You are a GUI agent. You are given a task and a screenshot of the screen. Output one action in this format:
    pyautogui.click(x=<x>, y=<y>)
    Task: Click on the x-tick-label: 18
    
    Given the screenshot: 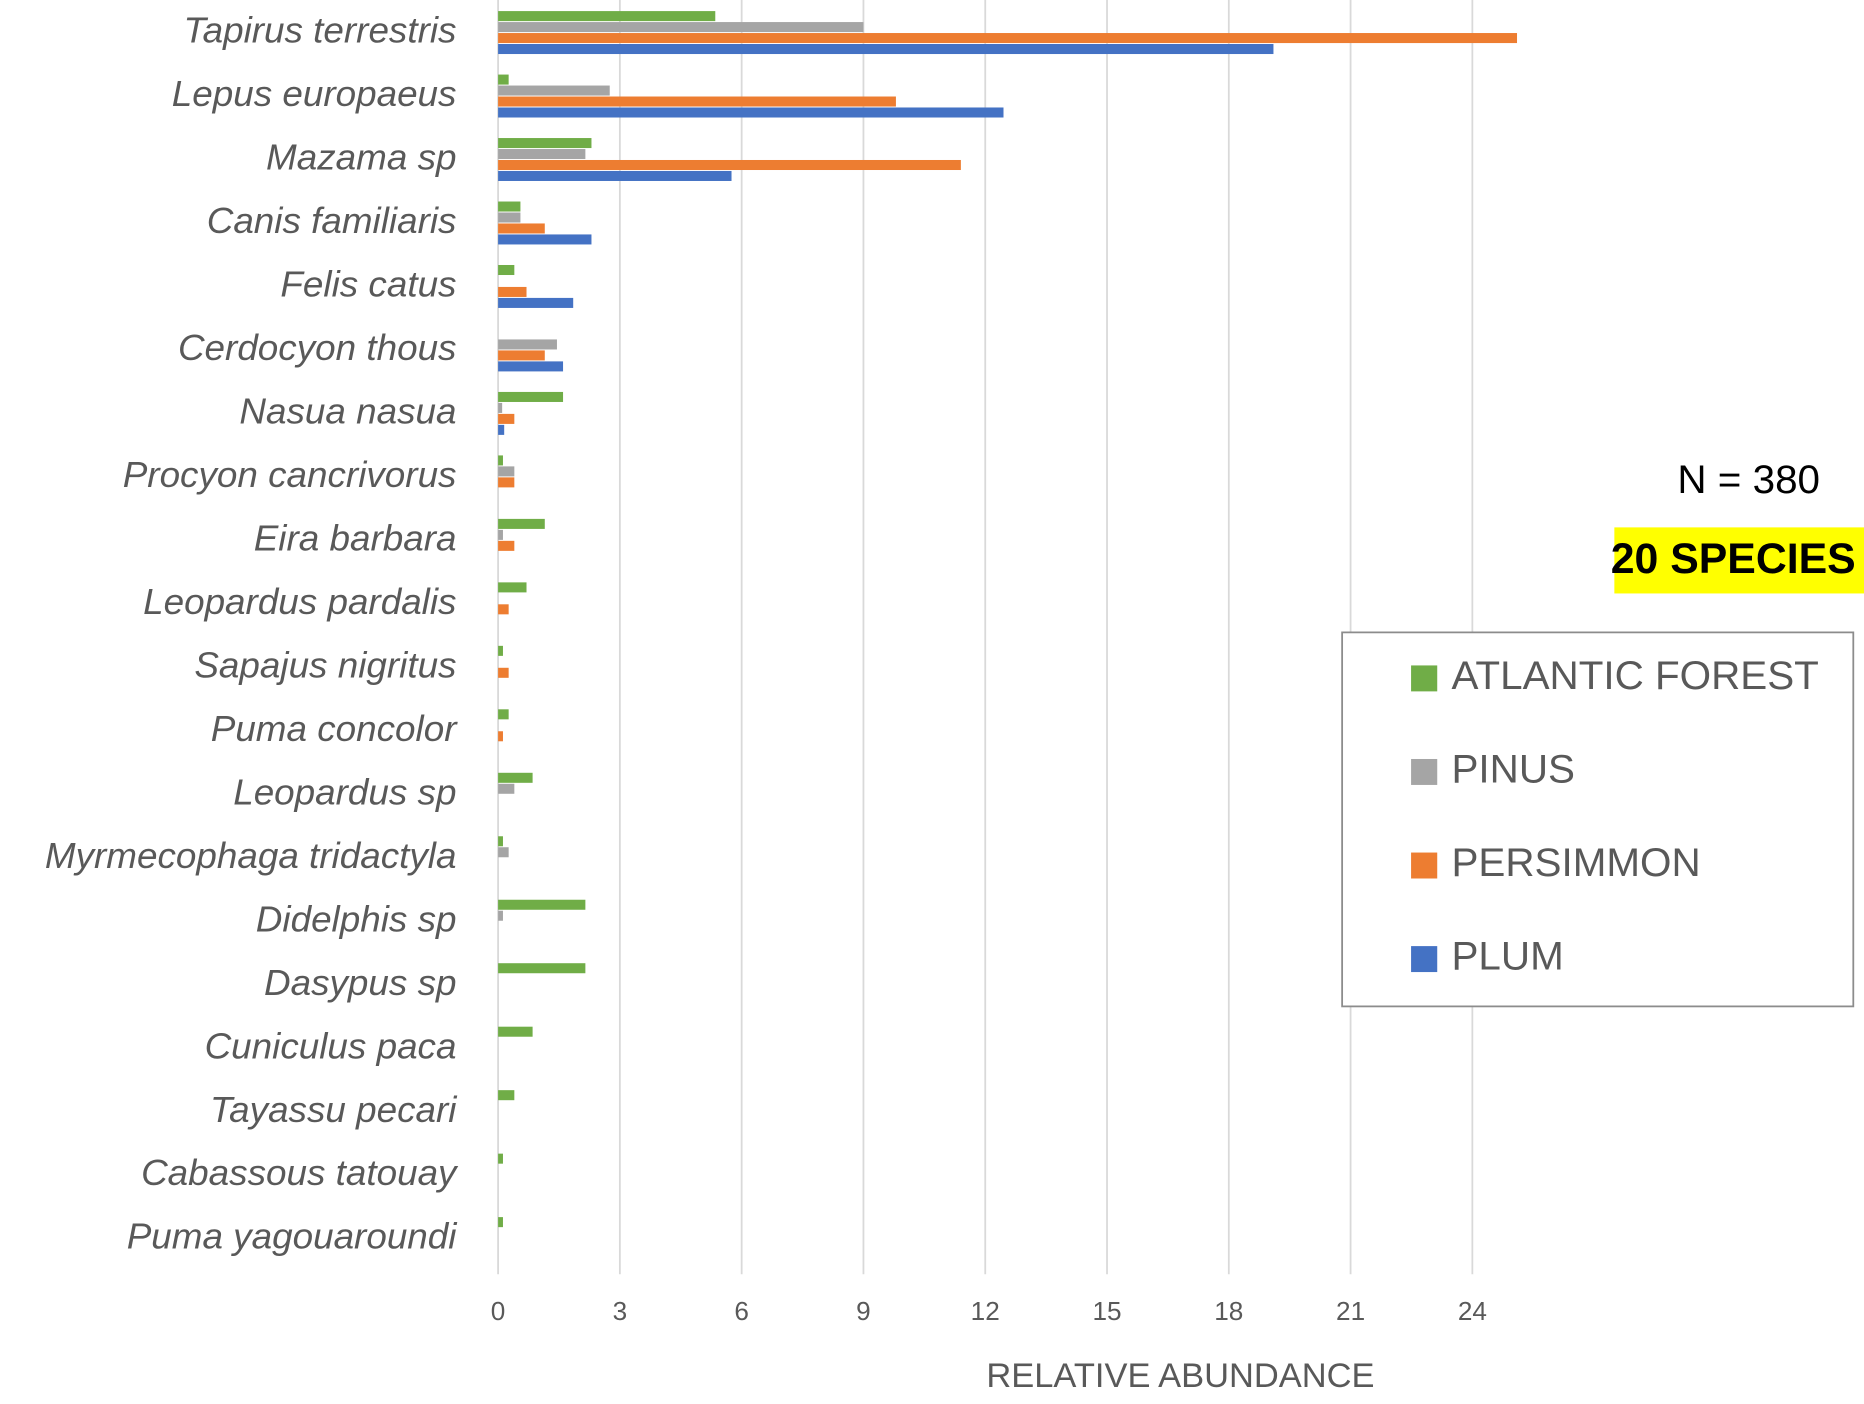 What is the action you would take?
    pyautogui.click(x=1228, y=1311)
    